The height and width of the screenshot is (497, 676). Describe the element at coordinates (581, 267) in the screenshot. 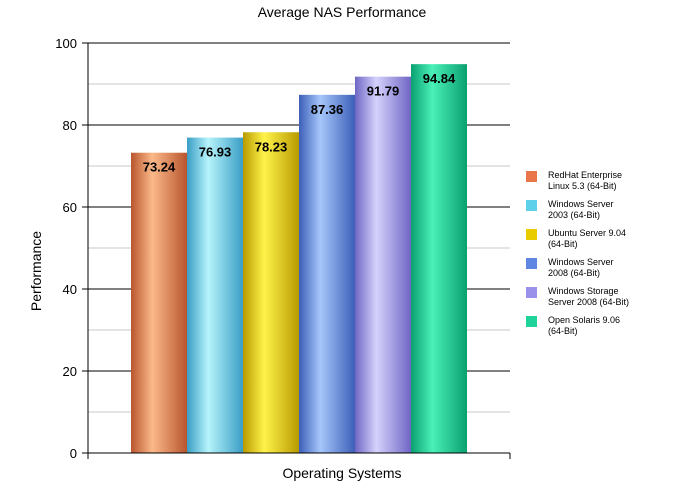

I see `legend-entry-label: Windows Server 2008 (64-Bit)` at that location.